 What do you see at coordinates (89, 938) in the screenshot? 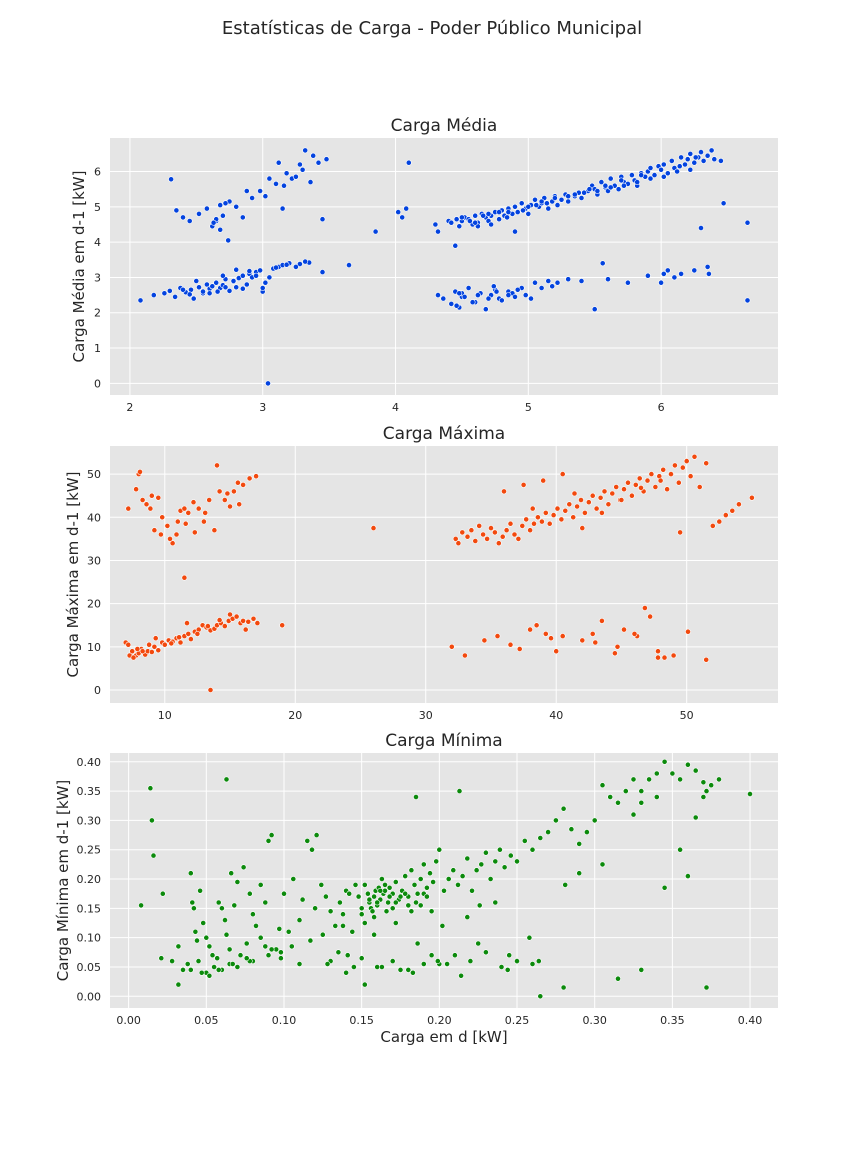
I see `y-tick-label: 0.10` at bounding box center [89, 938].